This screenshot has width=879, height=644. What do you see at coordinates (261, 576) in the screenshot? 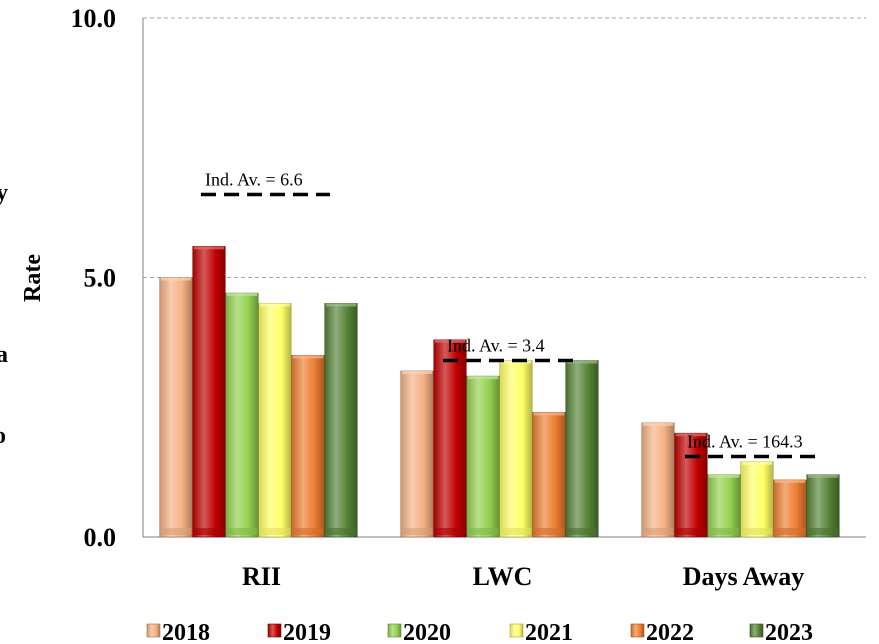
I see `category-label: RII` at bounding box center [261, 576].